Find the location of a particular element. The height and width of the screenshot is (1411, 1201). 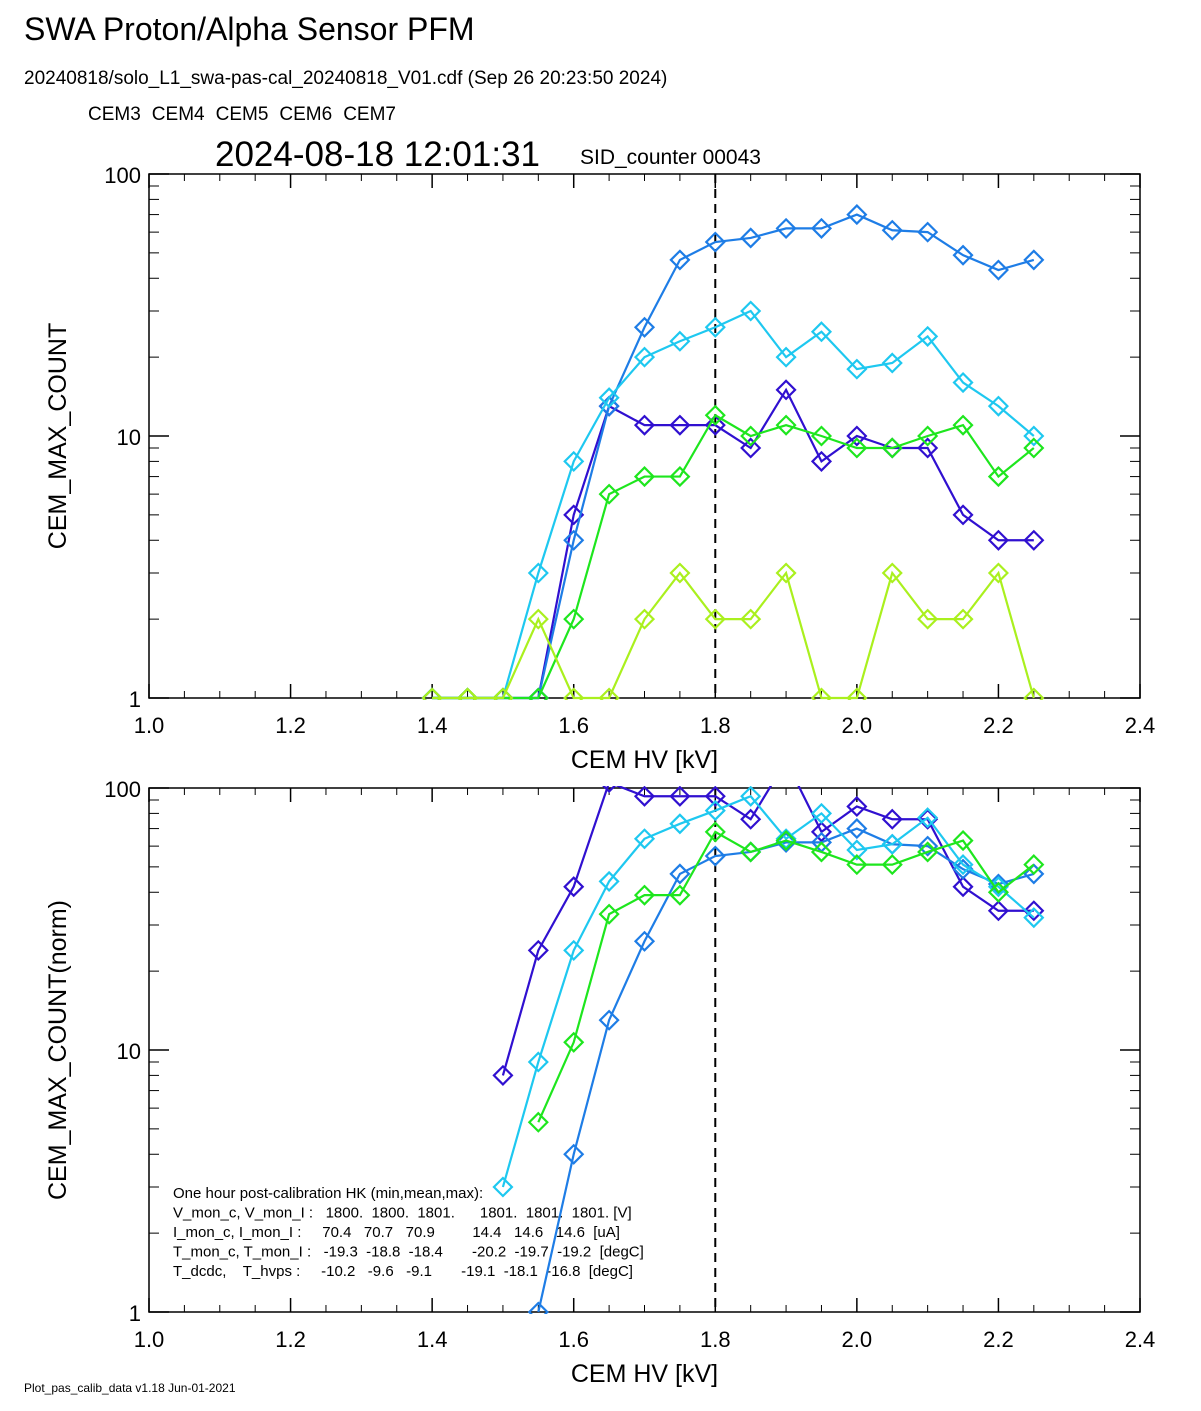

y-axis-label: CEM_MAX_COUNT is located at coordinates (58, 436).